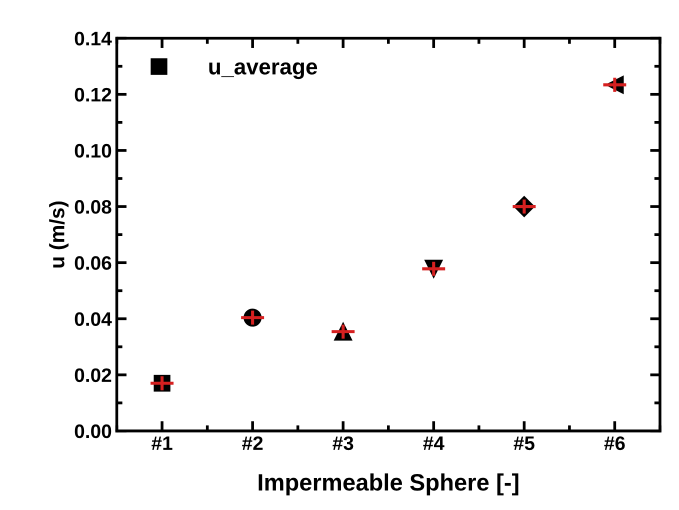  Describe the element at coordinates (93, 151) in the screenshot. I see `y-tick-label: 0.10` at that location.